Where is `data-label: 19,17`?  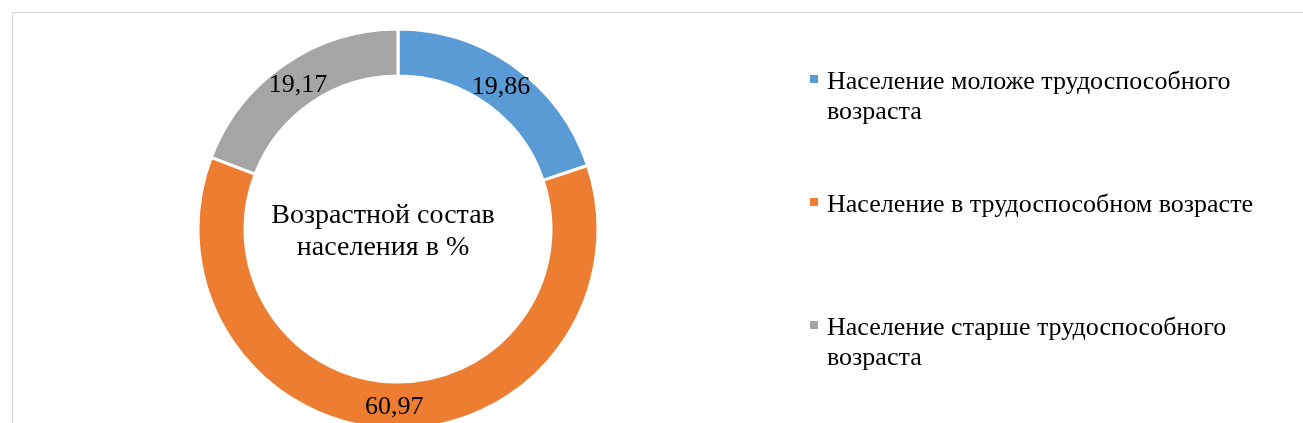 data-label: 19,17 is located at coordinates (298, 84).